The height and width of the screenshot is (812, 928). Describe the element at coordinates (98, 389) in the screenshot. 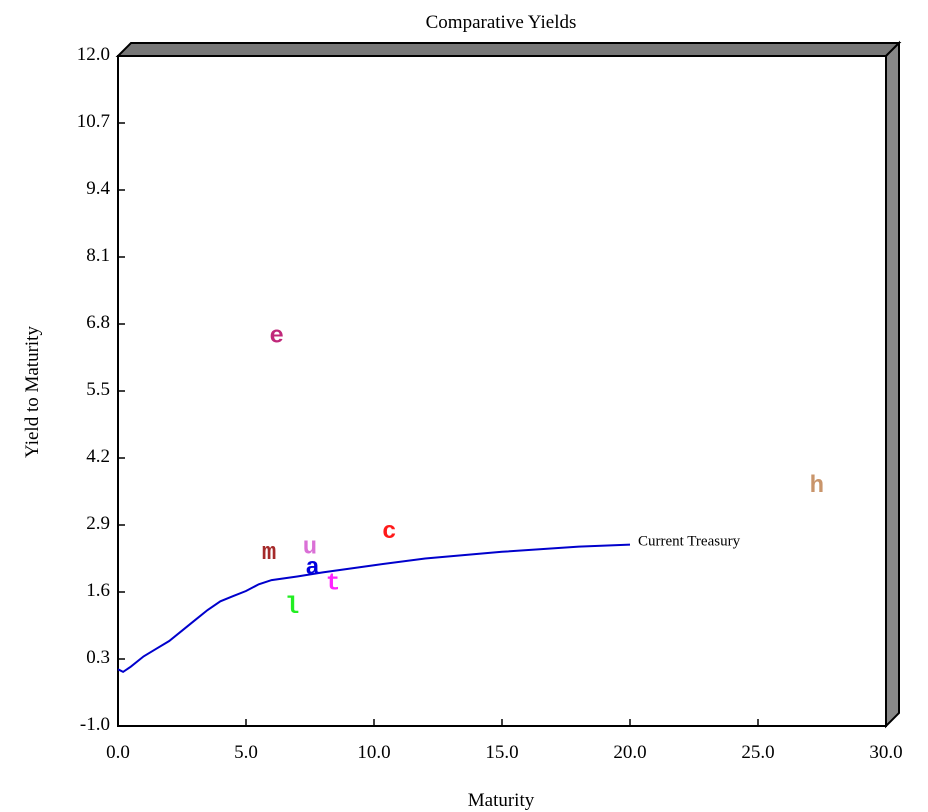

I see `y-tick-label: 5.5` at that location.